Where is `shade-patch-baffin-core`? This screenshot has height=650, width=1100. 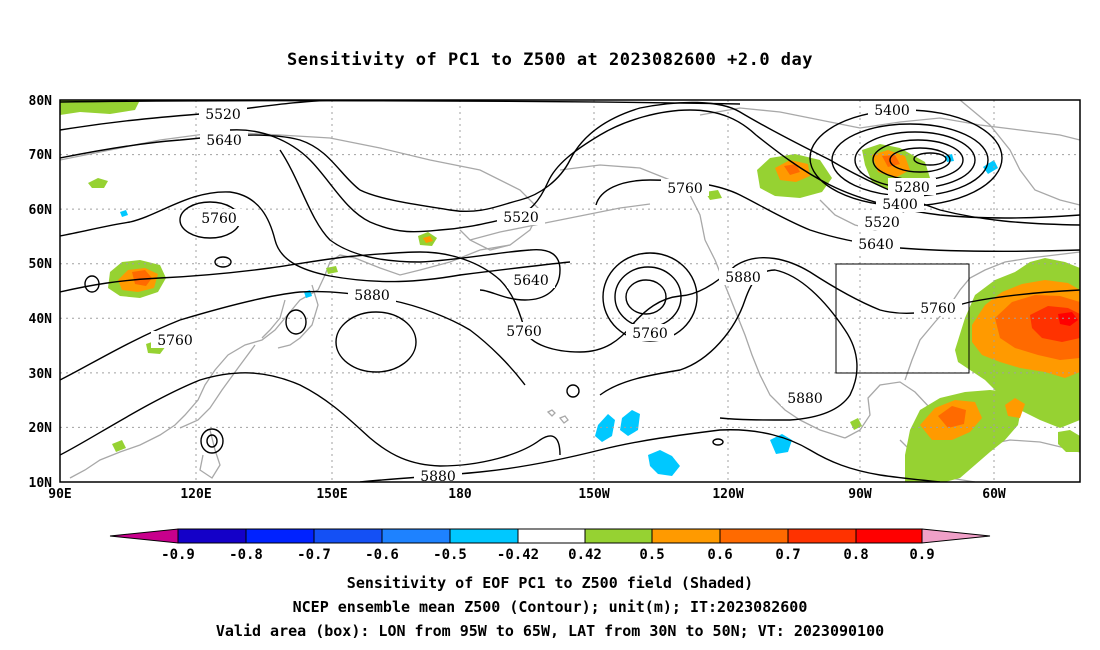
shade-patch-baffin-core is located at coordinates (891, 161).